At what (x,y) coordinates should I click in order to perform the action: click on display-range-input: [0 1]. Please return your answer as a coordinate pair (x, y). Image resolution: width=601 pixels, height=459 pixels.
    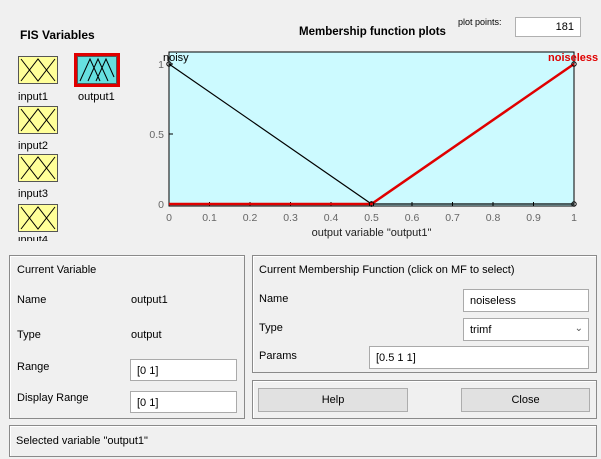
    Looking at the image, I should click on (183, 402).